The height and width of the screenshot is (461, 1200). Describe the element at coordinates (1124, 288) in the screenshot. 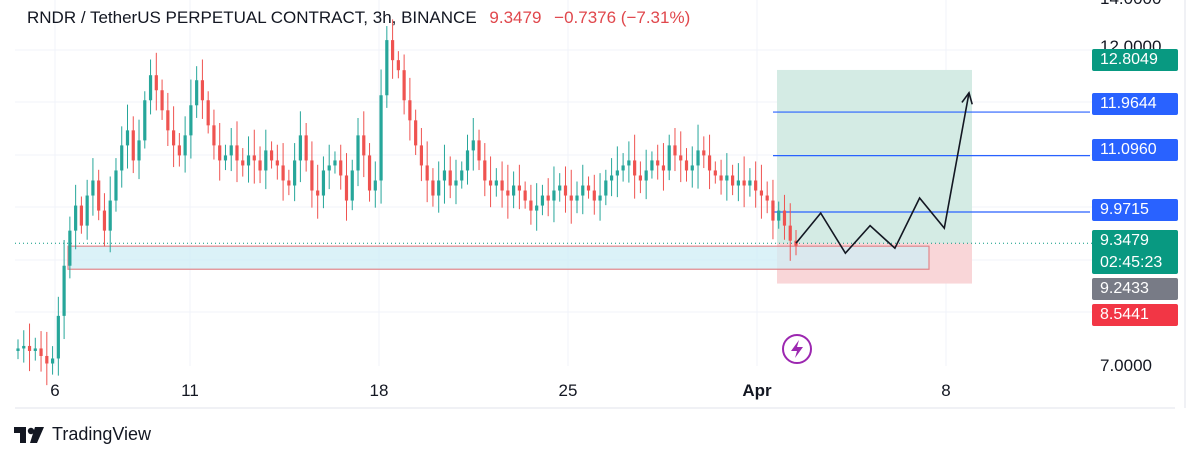

I see `price-label-value: 9.2433` at that location.